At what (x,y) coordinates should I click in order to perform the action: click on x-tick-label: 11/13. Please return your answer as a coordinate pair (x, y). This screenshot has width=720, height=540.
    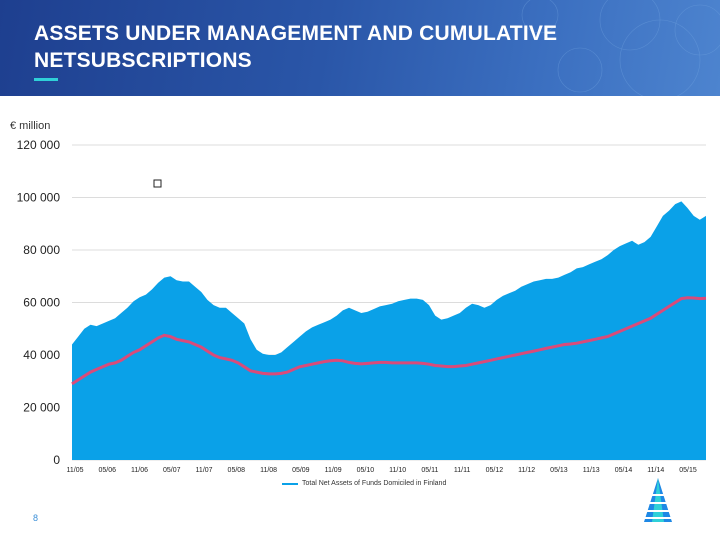
    Looking at the image, I should click on (591, 470).